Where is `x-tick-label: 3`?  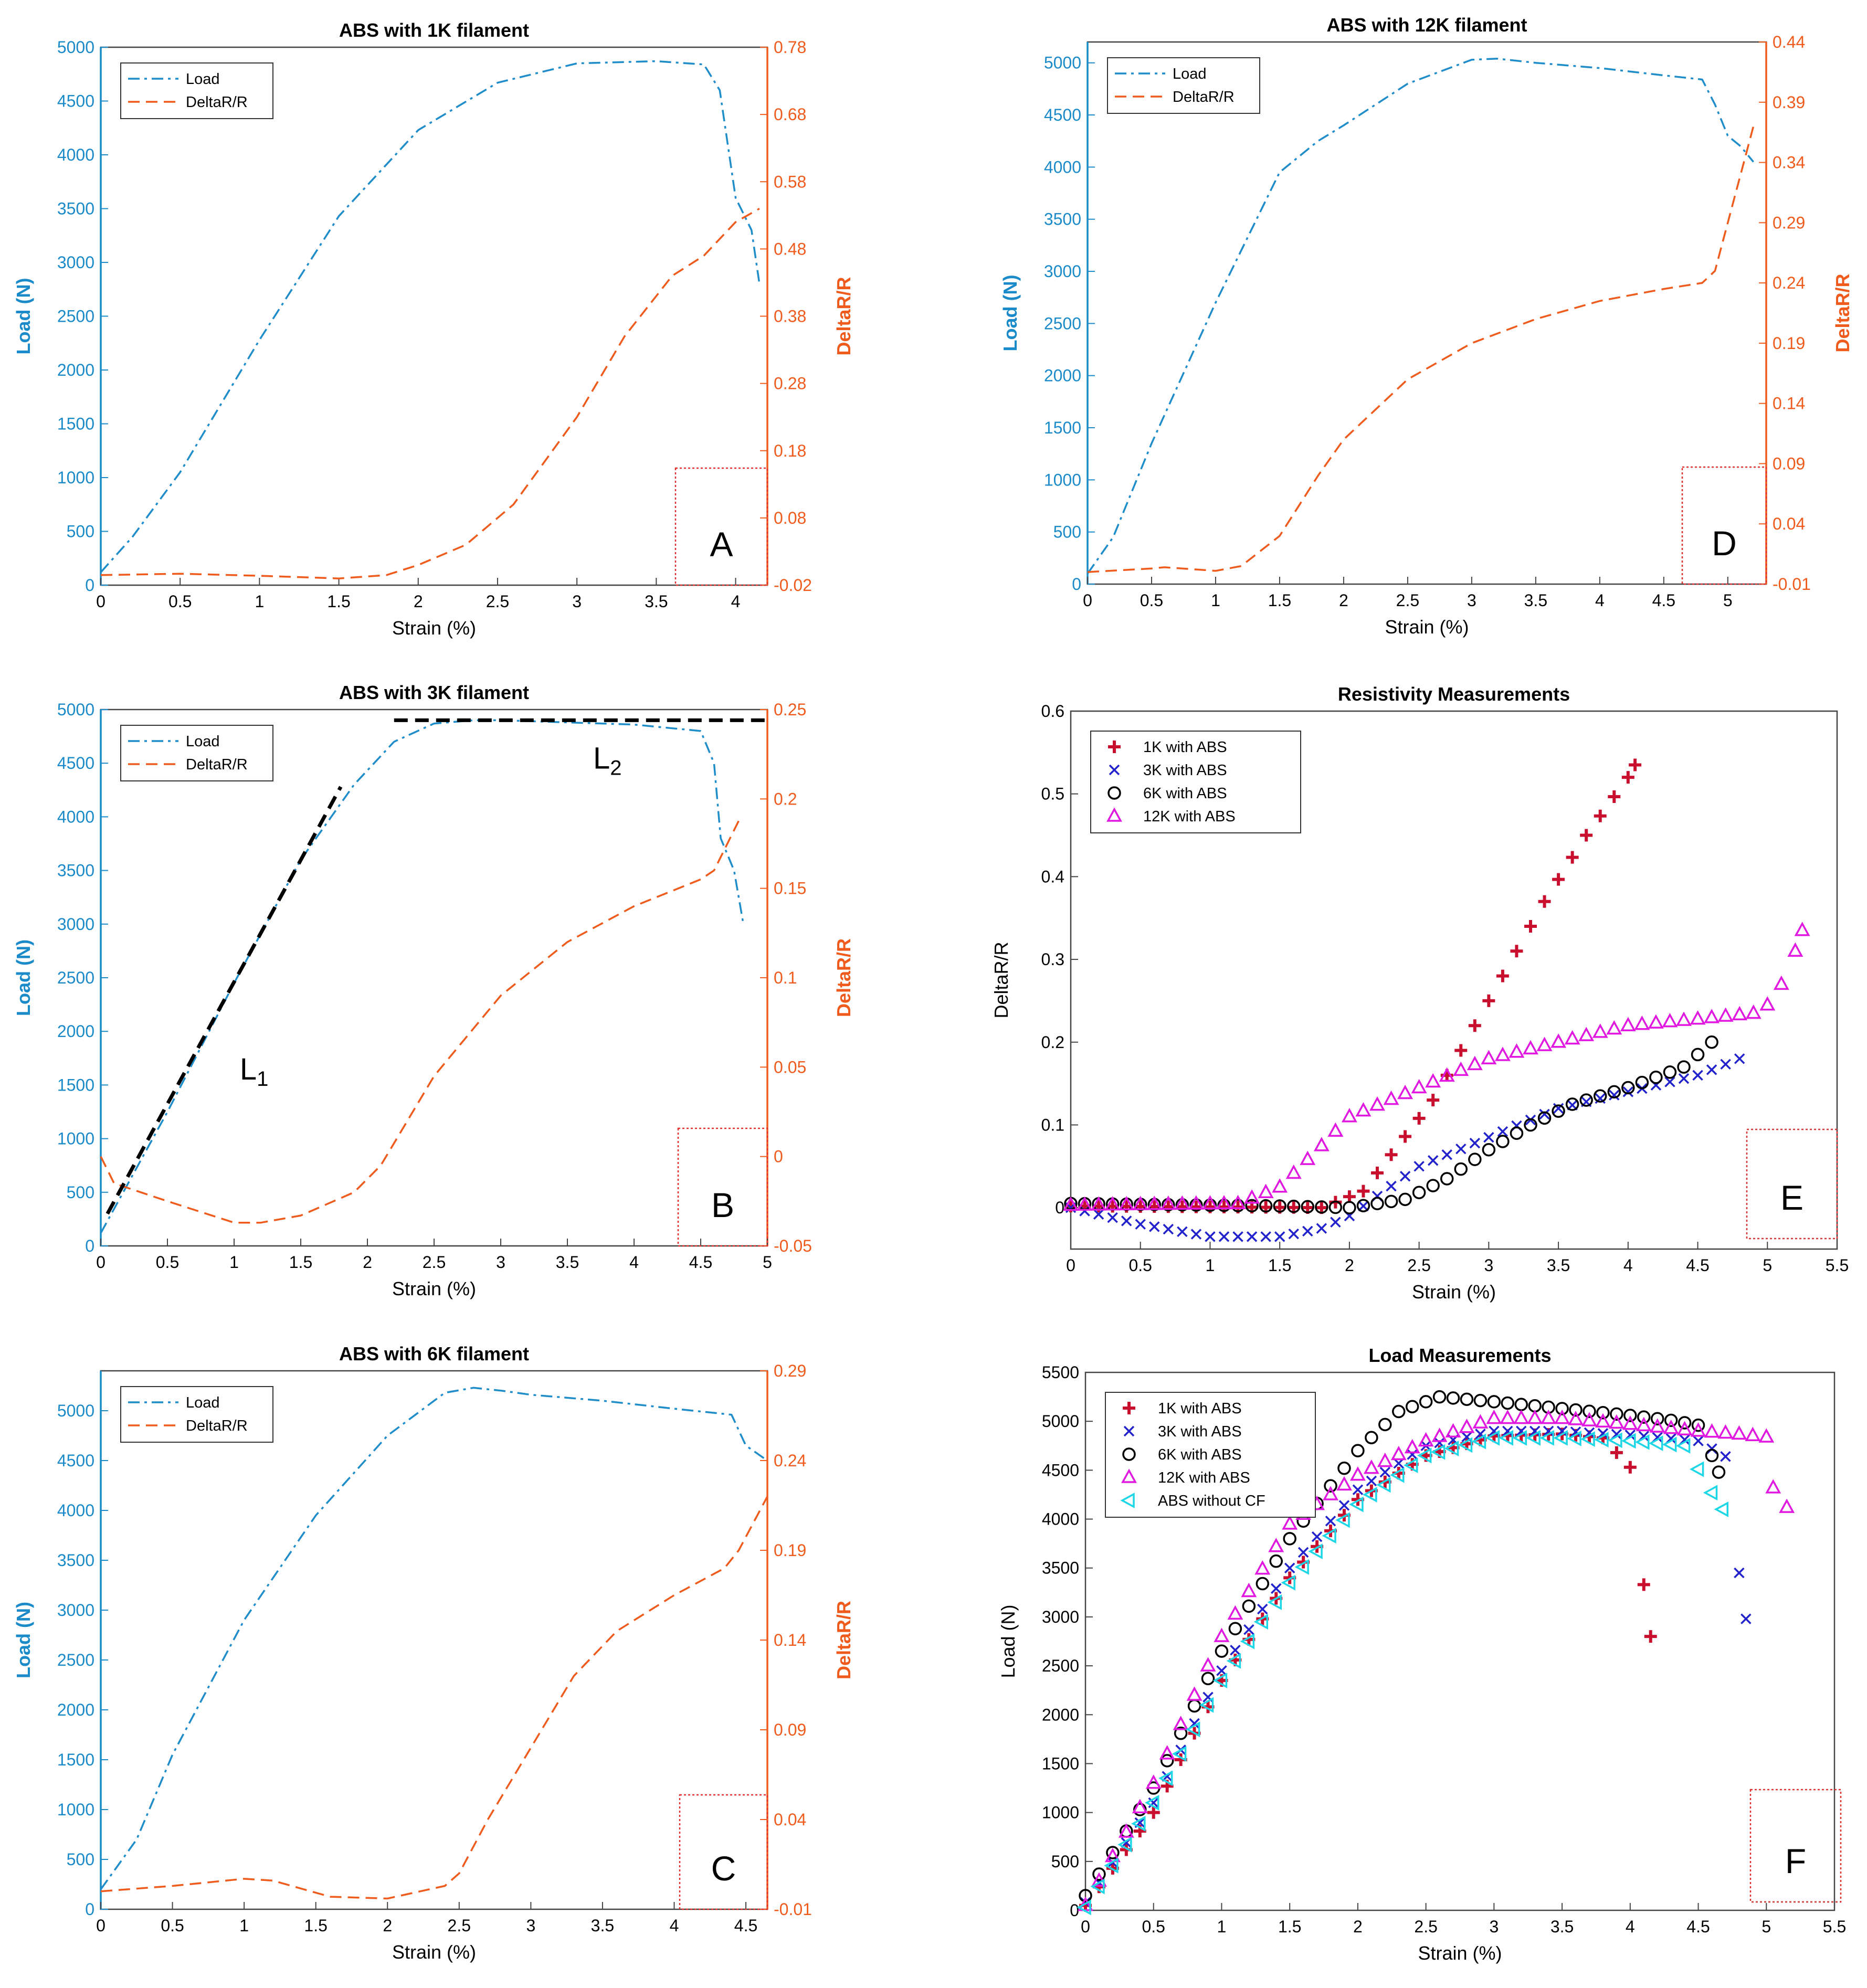 x-tick-label: 3 is located at coordinates (1471, 600).